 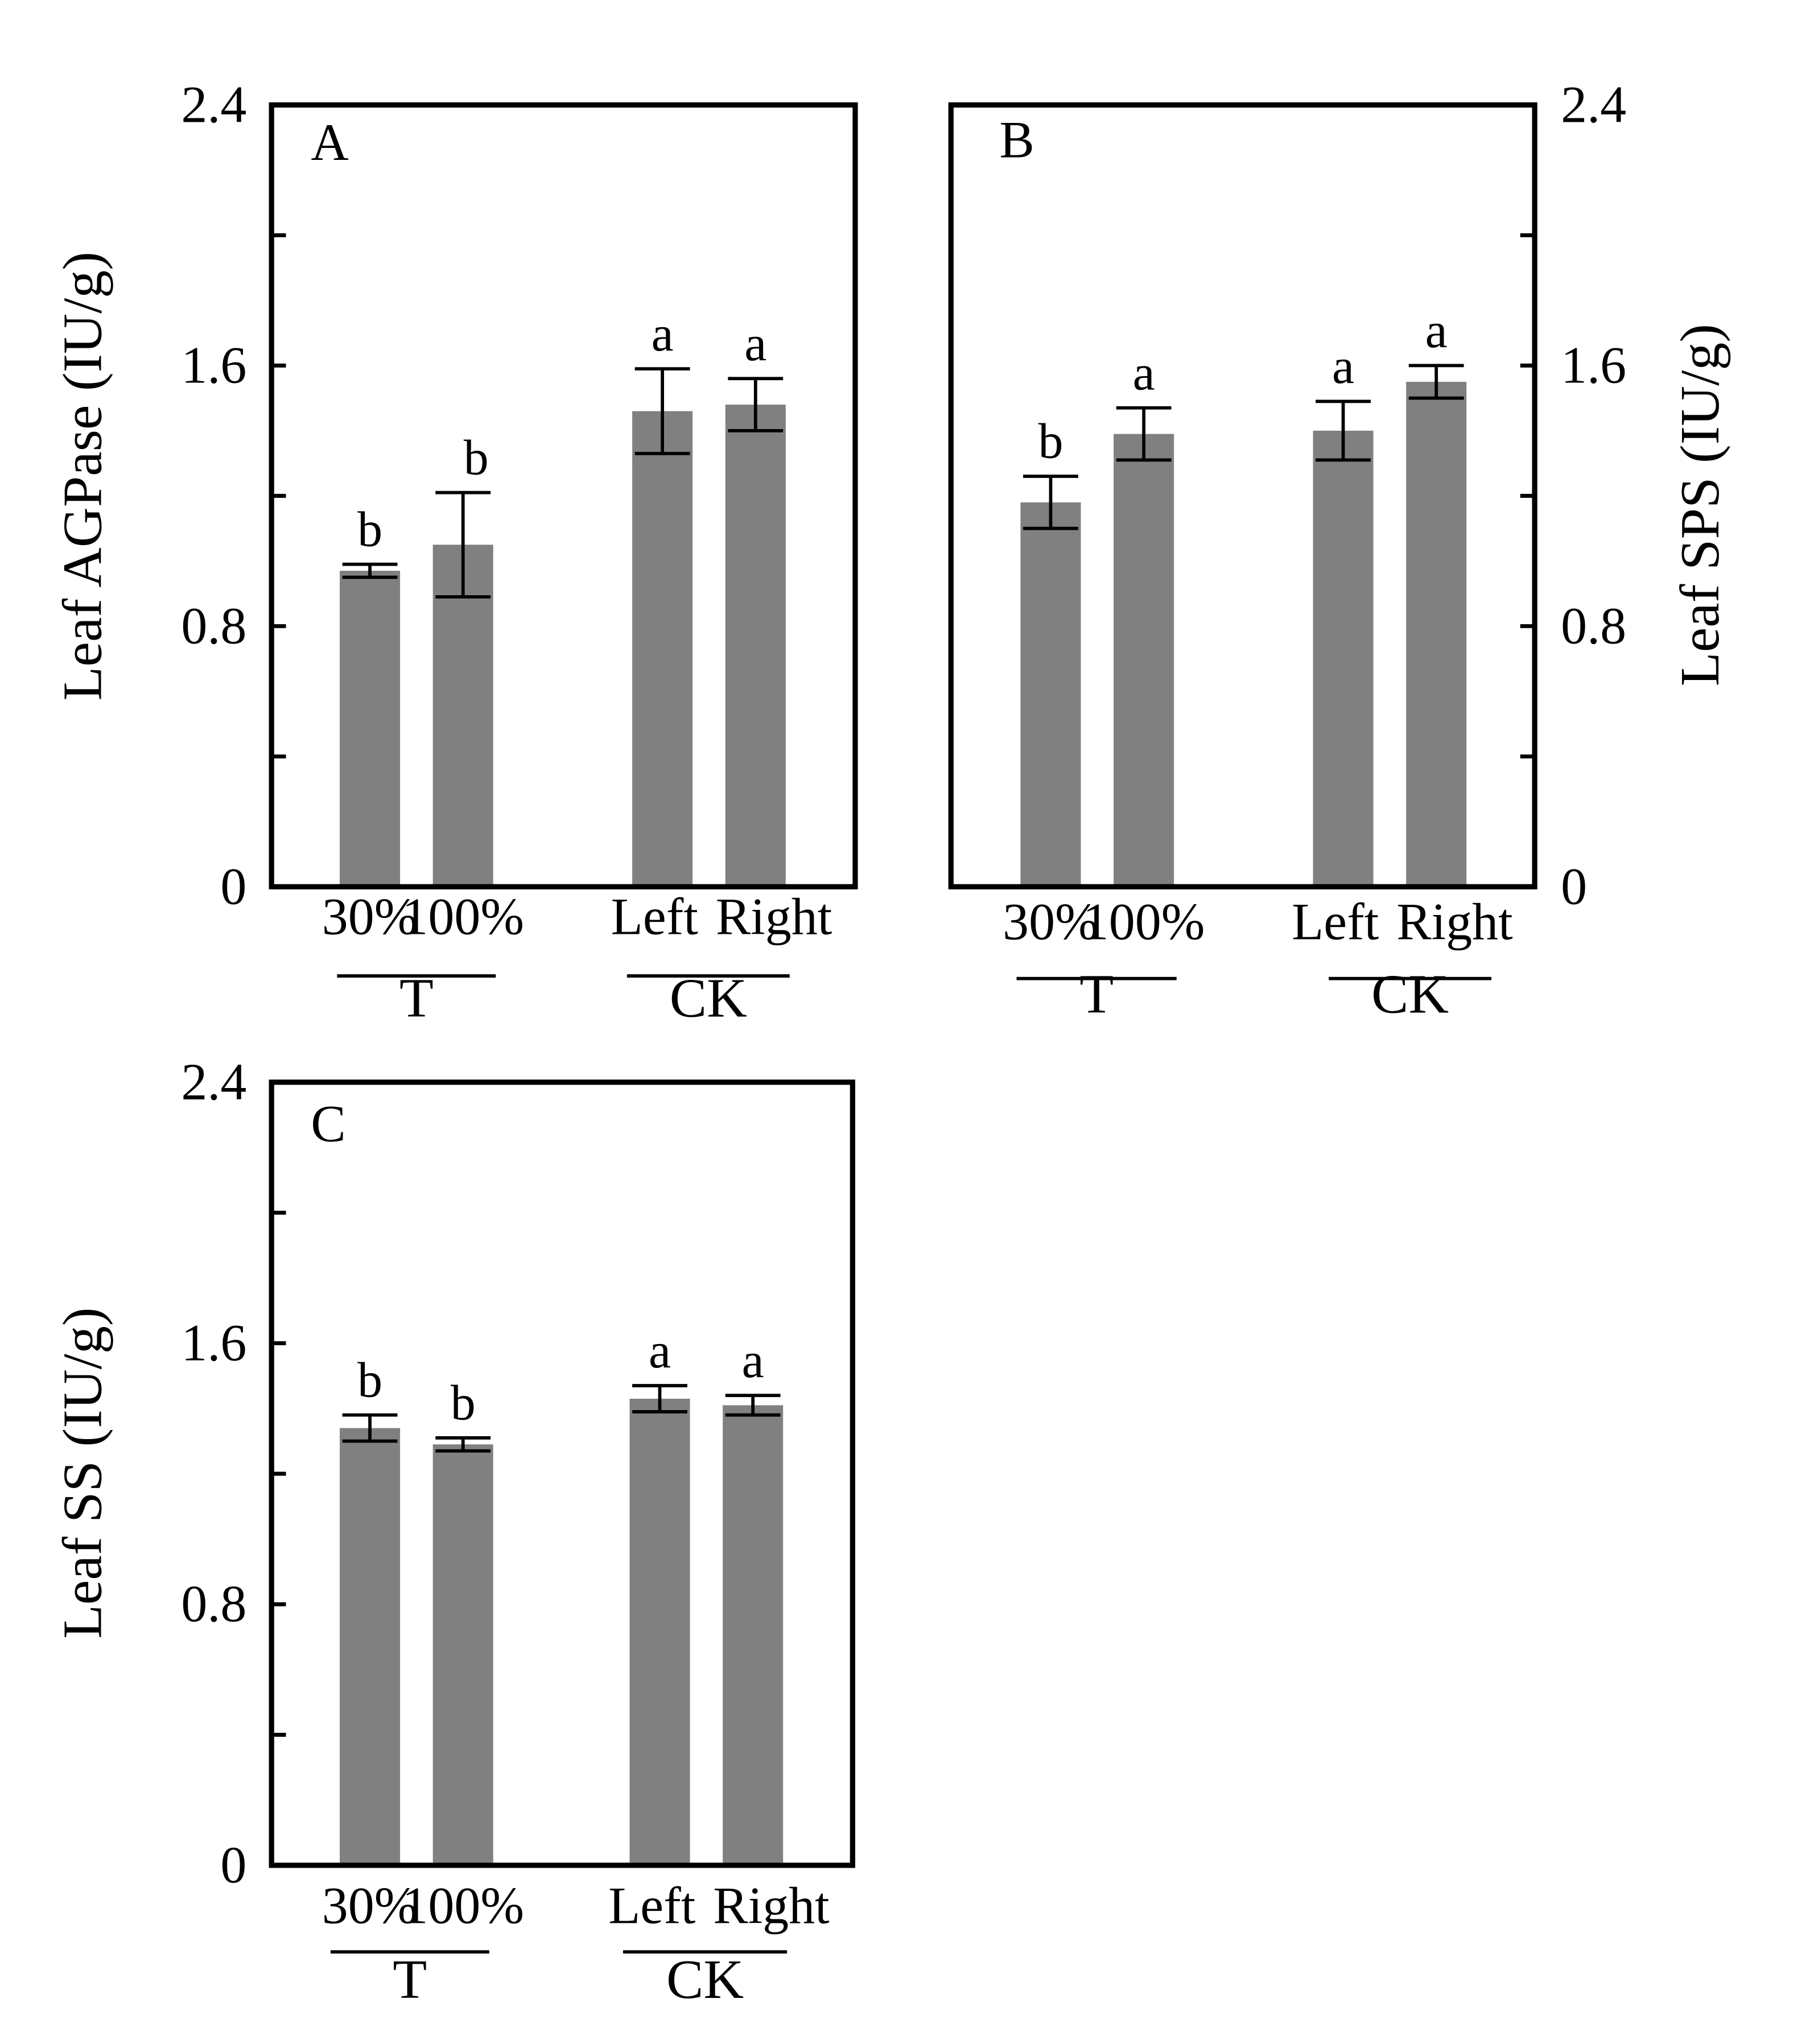 I want to click on panel-letter: B, so click(x=1017, y=140).